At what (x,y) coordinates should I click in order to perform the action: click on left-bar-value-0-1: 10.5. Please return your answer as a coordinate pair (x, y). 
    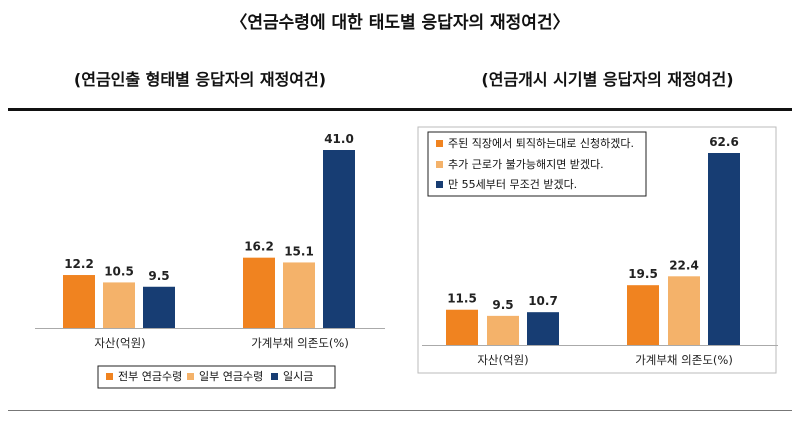
    Looking at the image, I should click on (119, 271).